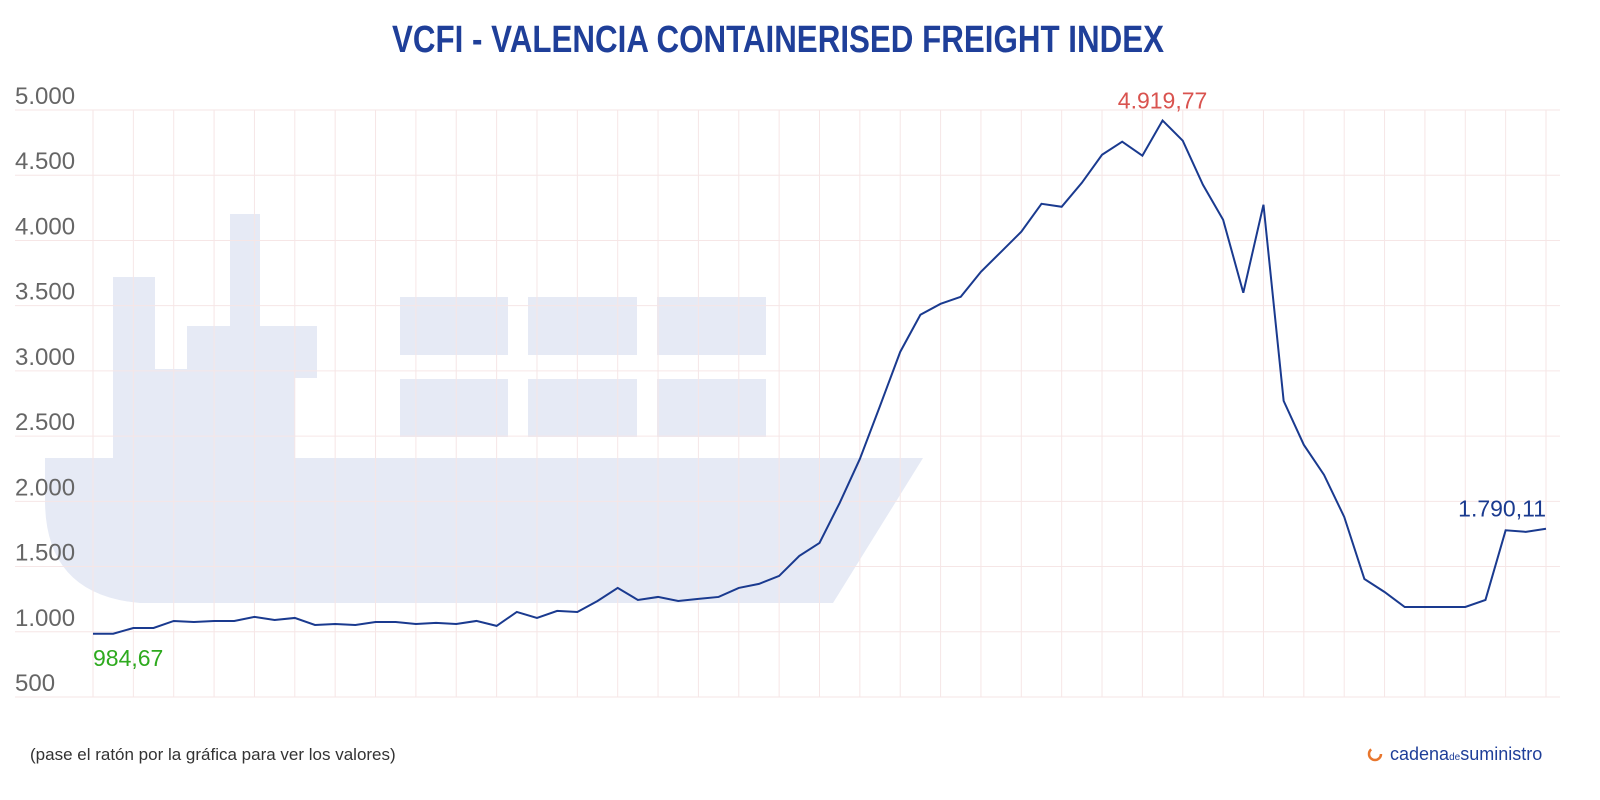 The image size is (1600, 800). What do you see at coordinates (1455, 757) in the screenshot?
I see `brand-part: de` at bounding box center [1455, 757].